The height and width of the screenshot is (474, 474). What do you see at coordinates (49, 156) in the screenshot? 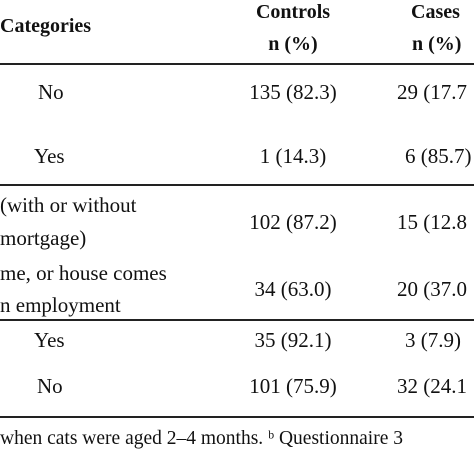
I see `row-2-category: Yes` at bounding box center [49, 156].